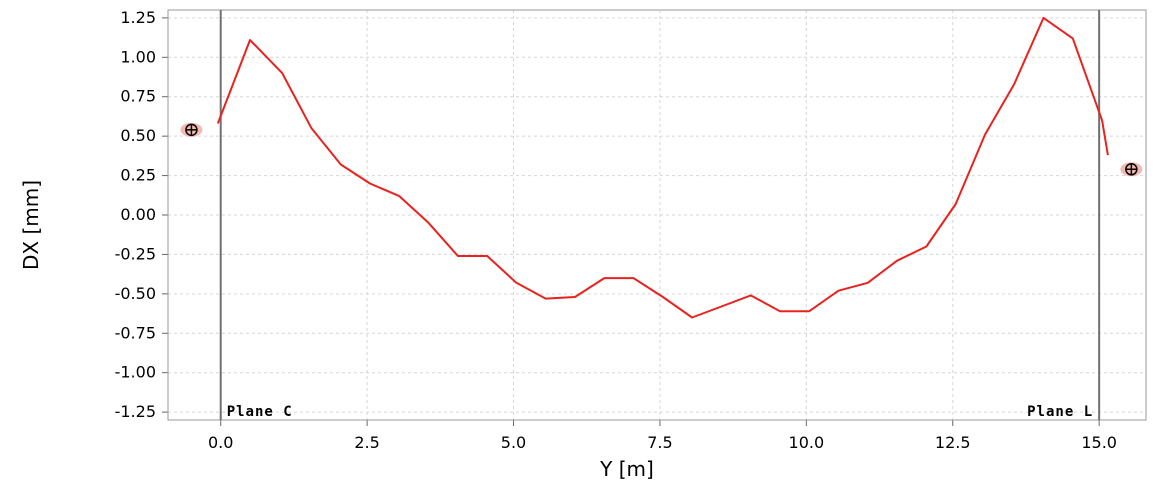 Image resolution: width=1158 pixels, height=480 pixels. Describe the element at coordinates (135, 411) in the screenshot. I see `y-tick-label: -1.25` at that location.